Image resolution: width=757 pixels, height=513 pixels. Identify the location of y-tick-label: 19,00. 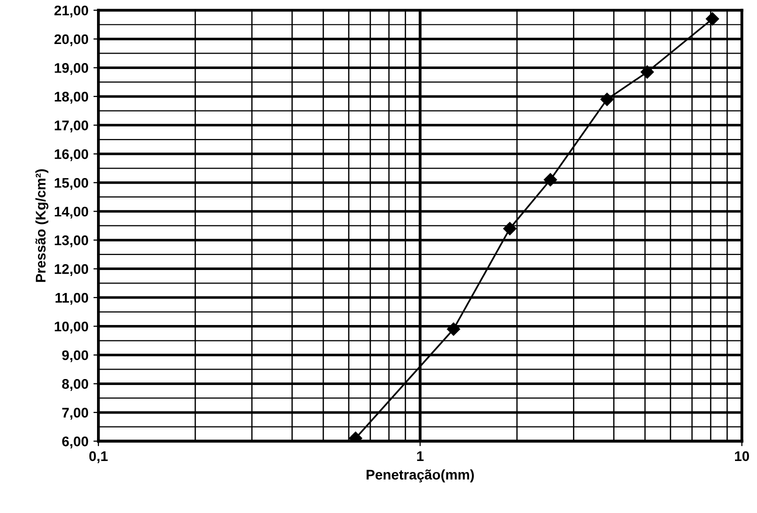
(71, 69).